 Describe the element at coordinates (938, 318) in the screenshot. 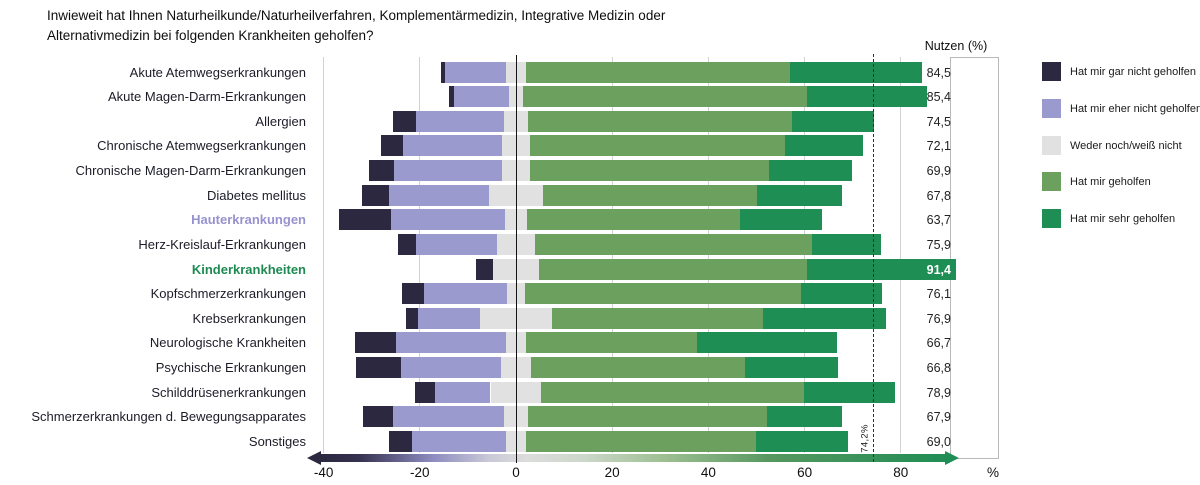

I see `value-label: 76,9` at that location.